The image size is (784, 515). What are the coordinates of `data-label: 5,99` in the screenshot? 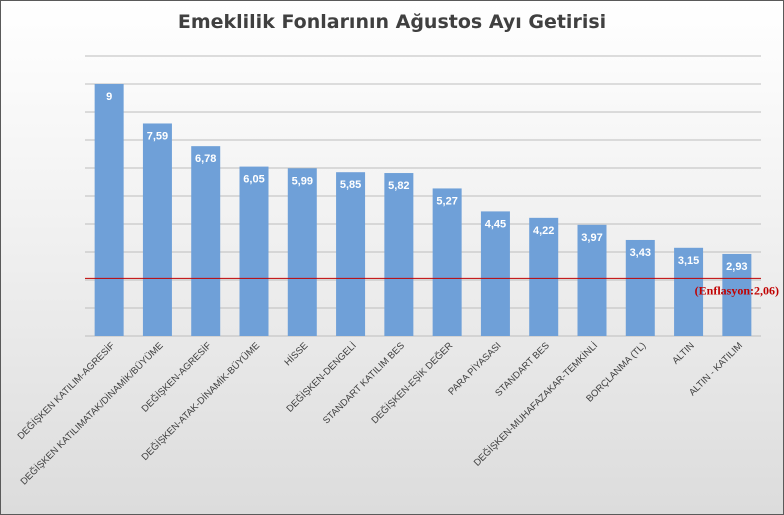 It's located at (302, 181).